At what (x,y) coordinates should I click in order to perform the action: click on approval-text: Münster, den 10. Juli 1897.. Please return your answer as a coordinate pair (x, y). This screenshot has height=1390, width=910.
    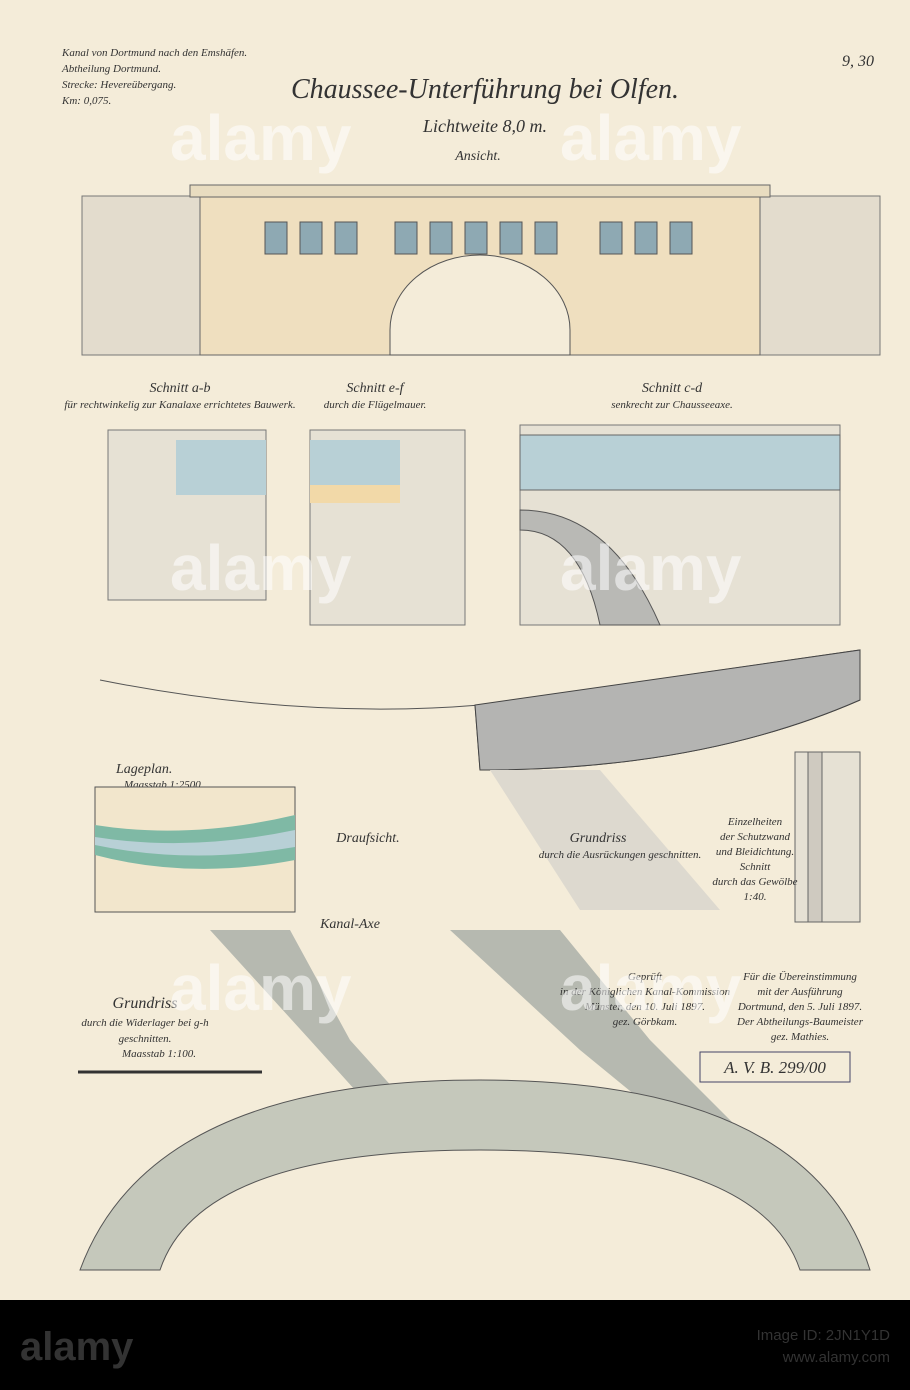
    Looking at the image, I should click on (644, 1007).